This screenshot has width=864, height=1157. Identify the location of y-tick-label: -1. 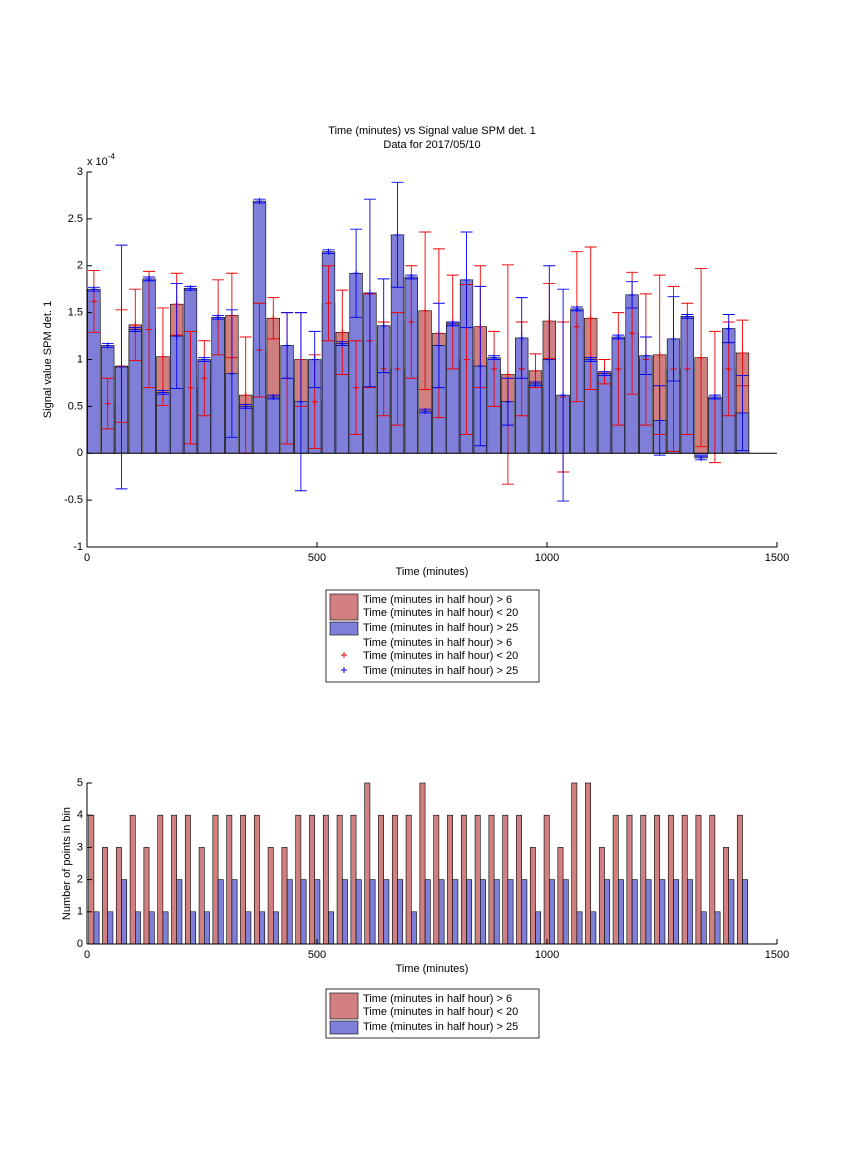
(78, 547).